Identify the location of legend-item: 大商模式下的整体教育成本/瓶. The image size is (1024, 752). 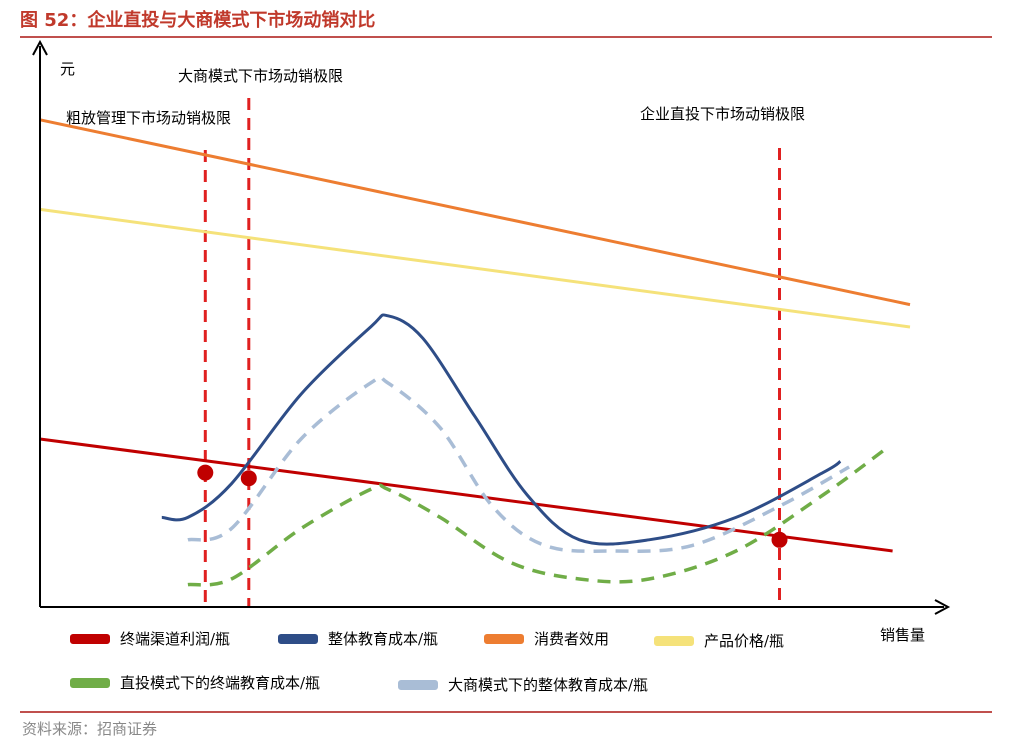
(523, 684).